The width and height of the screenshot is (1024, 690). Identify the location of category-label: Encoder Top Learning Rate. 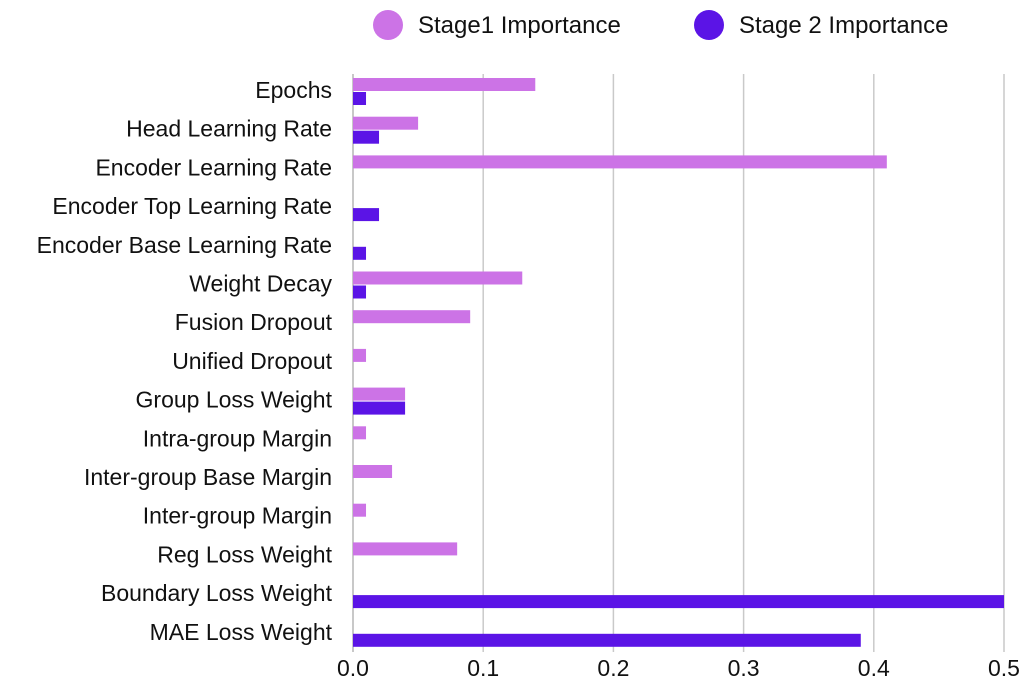
(192, 206).